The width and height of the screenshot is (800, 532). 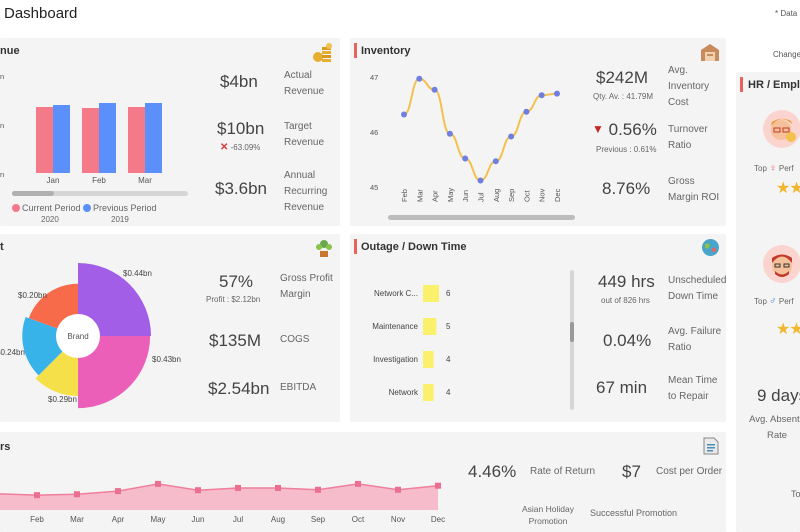 What do you see at coordinates (120, 208) in the screenshot?
I see `legend-previous: Previous Period` at bounding box center [120, 208].